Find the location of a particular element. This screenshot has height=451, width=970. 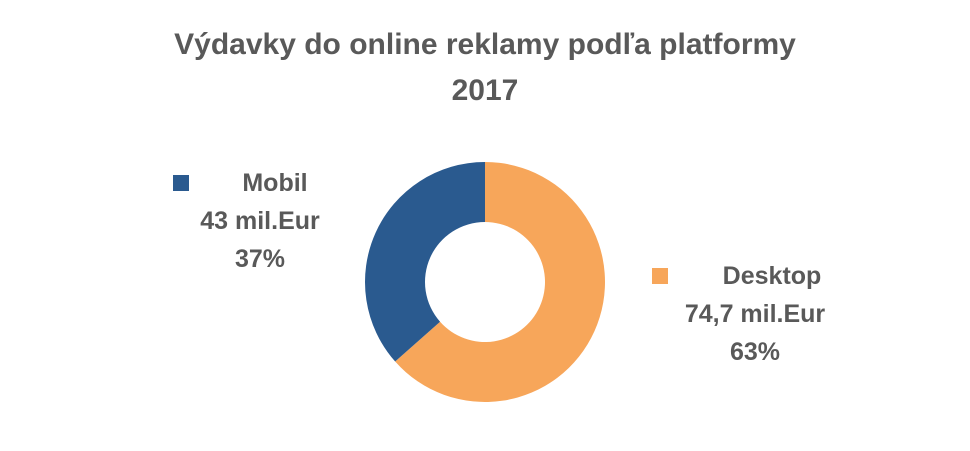

slice-label-mobil: Mobil 43 mil.Eur 37% is located at coordinates (260, 221).